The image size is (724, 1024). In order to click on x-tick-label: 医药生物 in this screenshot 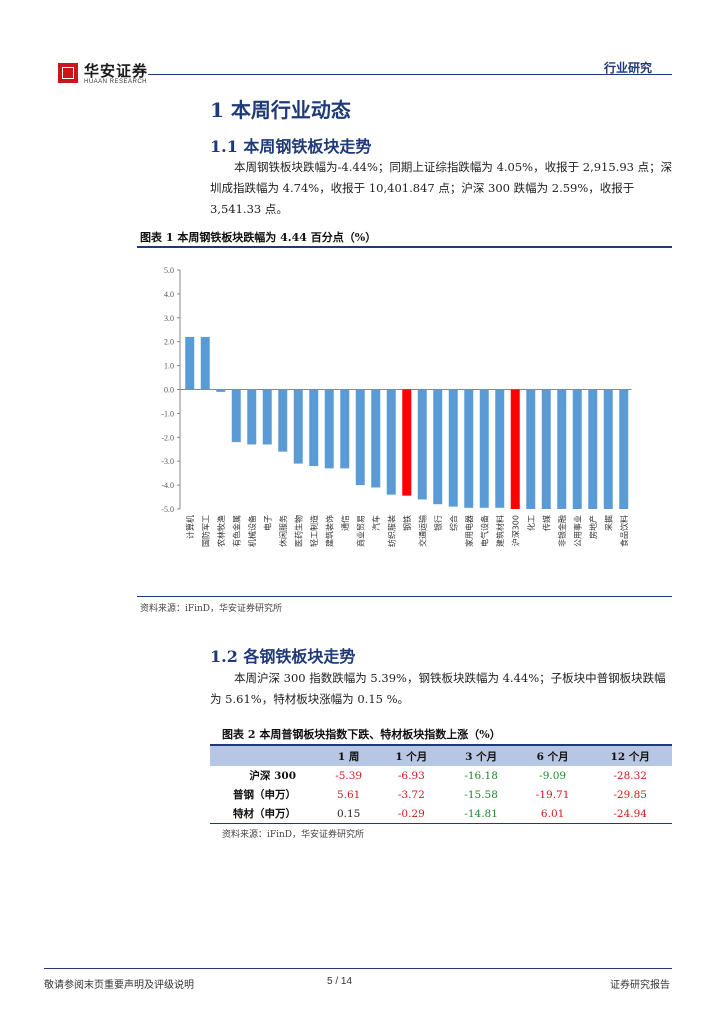, I will do `click(298, 531)`.